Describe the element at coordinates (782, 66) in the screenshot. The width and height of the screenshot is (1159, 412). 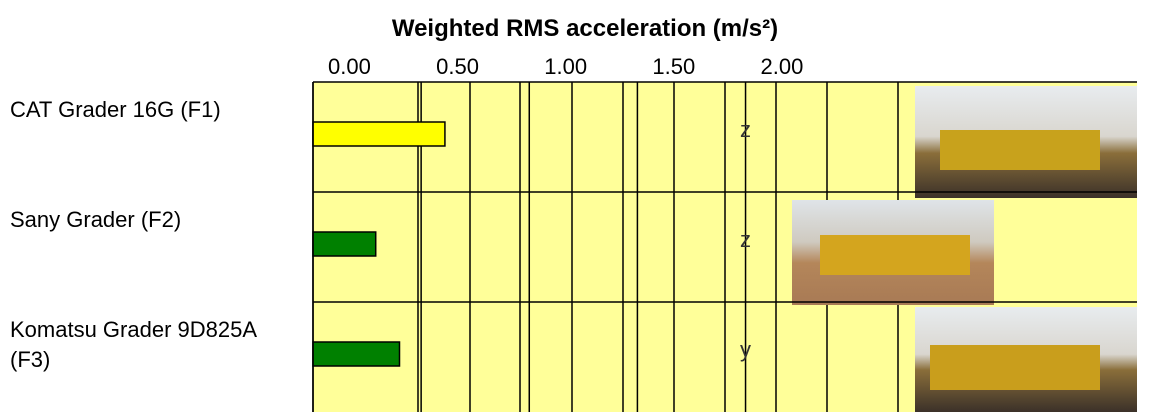
I see `x-tick-label: 2.00` at that location.